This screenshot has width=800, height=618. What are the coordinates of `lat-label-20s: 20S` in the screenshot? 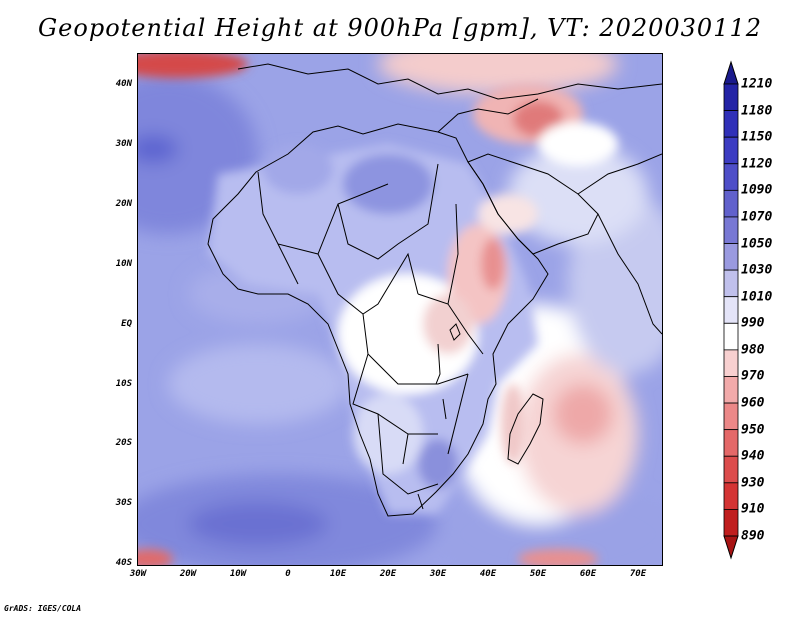 It's located at (123, 443).